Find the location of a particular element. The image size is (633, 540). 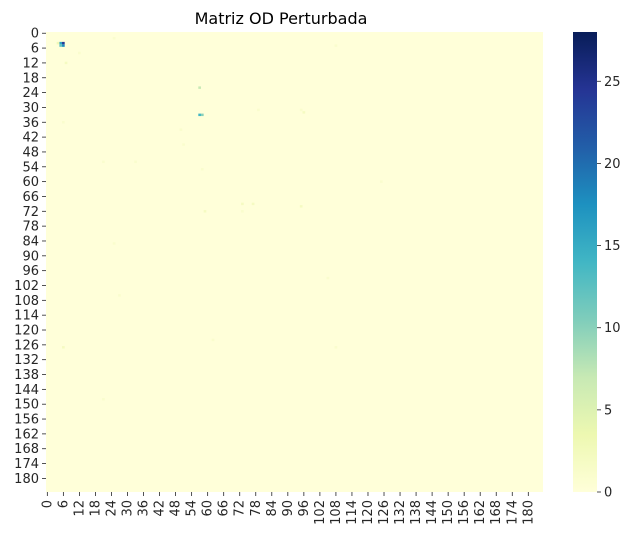

colorbar-tick-label: 0 is located at coordinates (608, 493).